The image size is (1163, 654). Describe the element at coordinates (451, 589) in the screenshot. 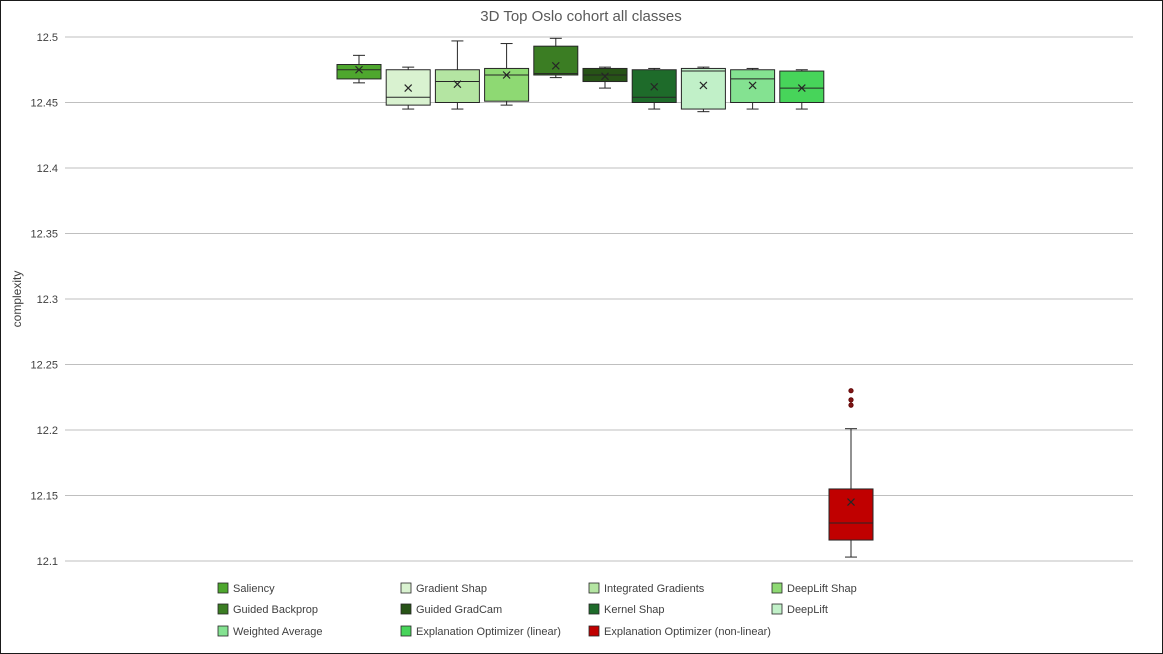

I see `legend-label: Gradient Shap` at that location.